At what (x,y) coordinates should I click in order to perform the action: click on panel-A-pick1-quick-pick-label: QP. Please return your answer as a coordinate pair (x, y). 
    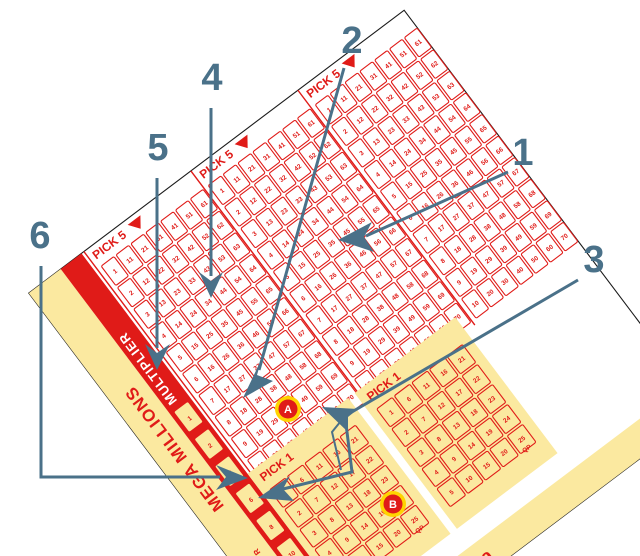
    Looking at the image, I should click on (420, 530).